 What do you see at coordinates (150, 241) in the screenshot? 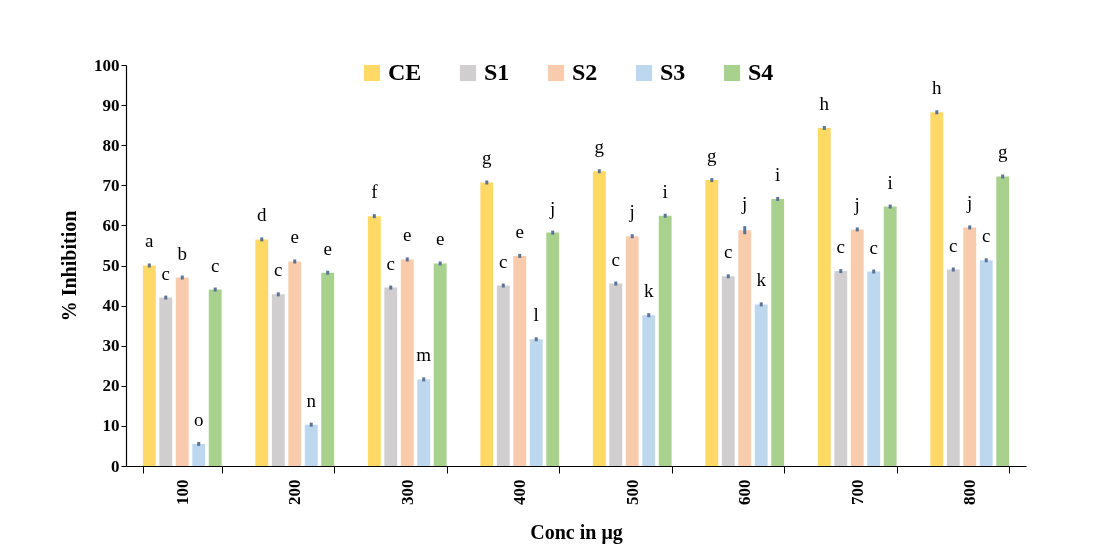
I see `data-label: a` at bounding box center [150, 241].